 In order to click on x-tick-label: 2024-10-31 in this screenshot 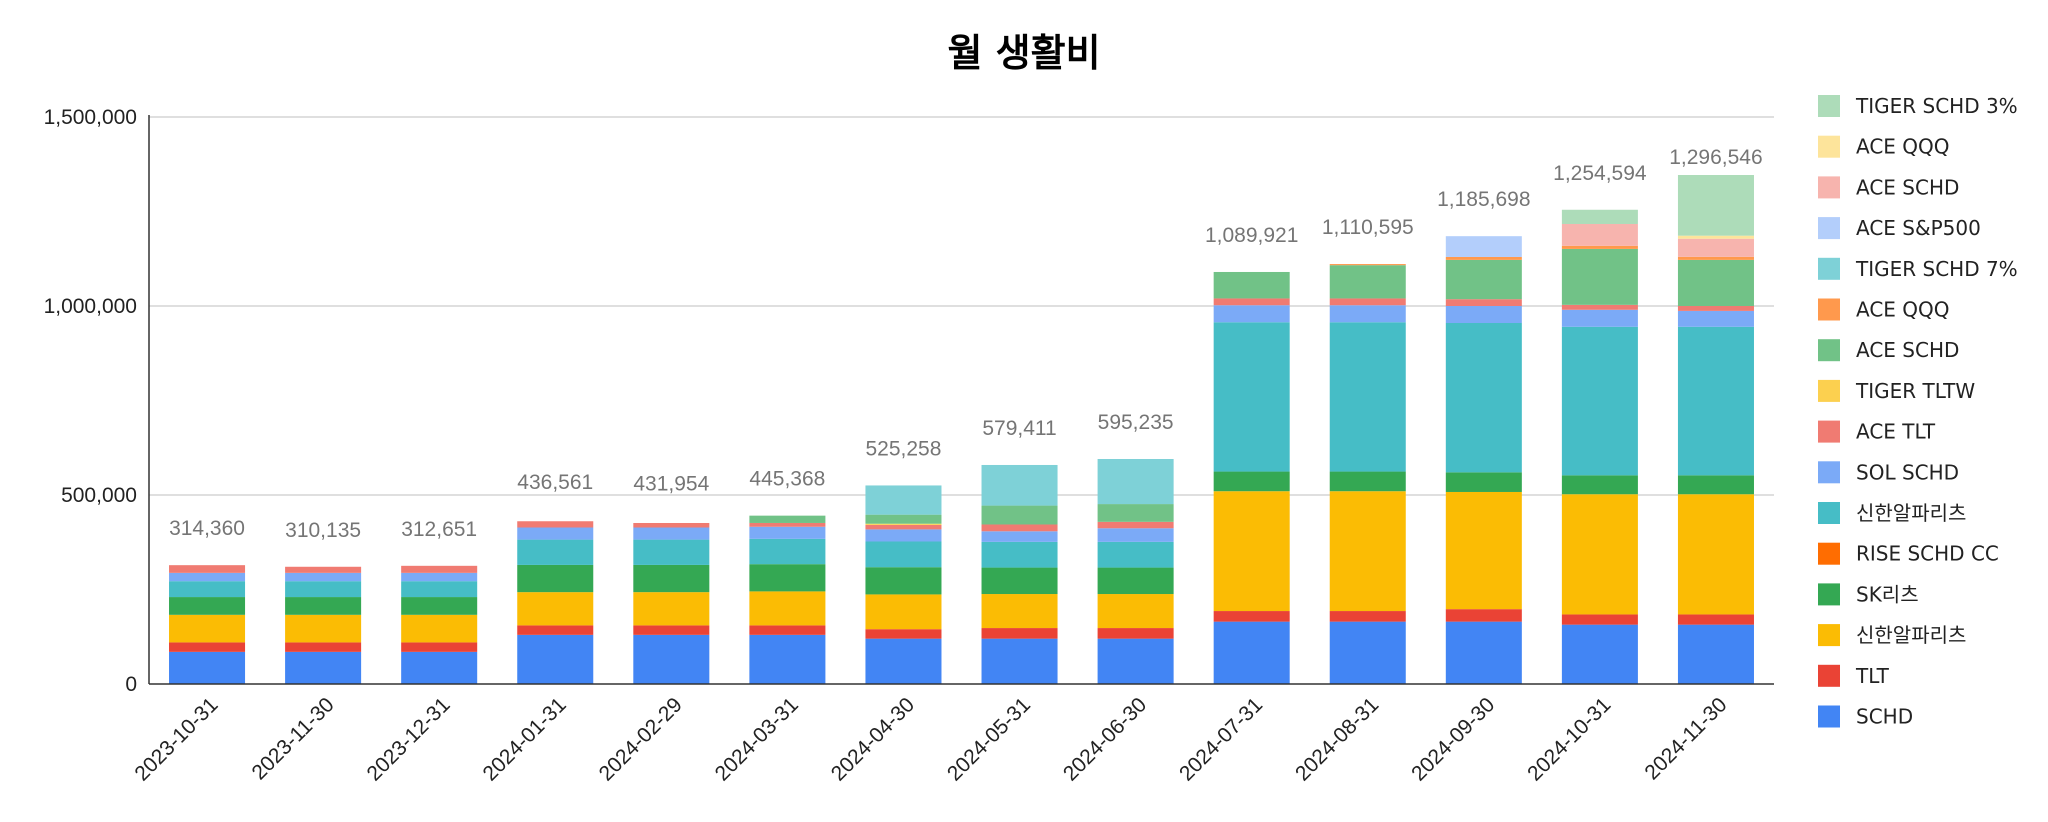, I will do `click(1569, 739)`.